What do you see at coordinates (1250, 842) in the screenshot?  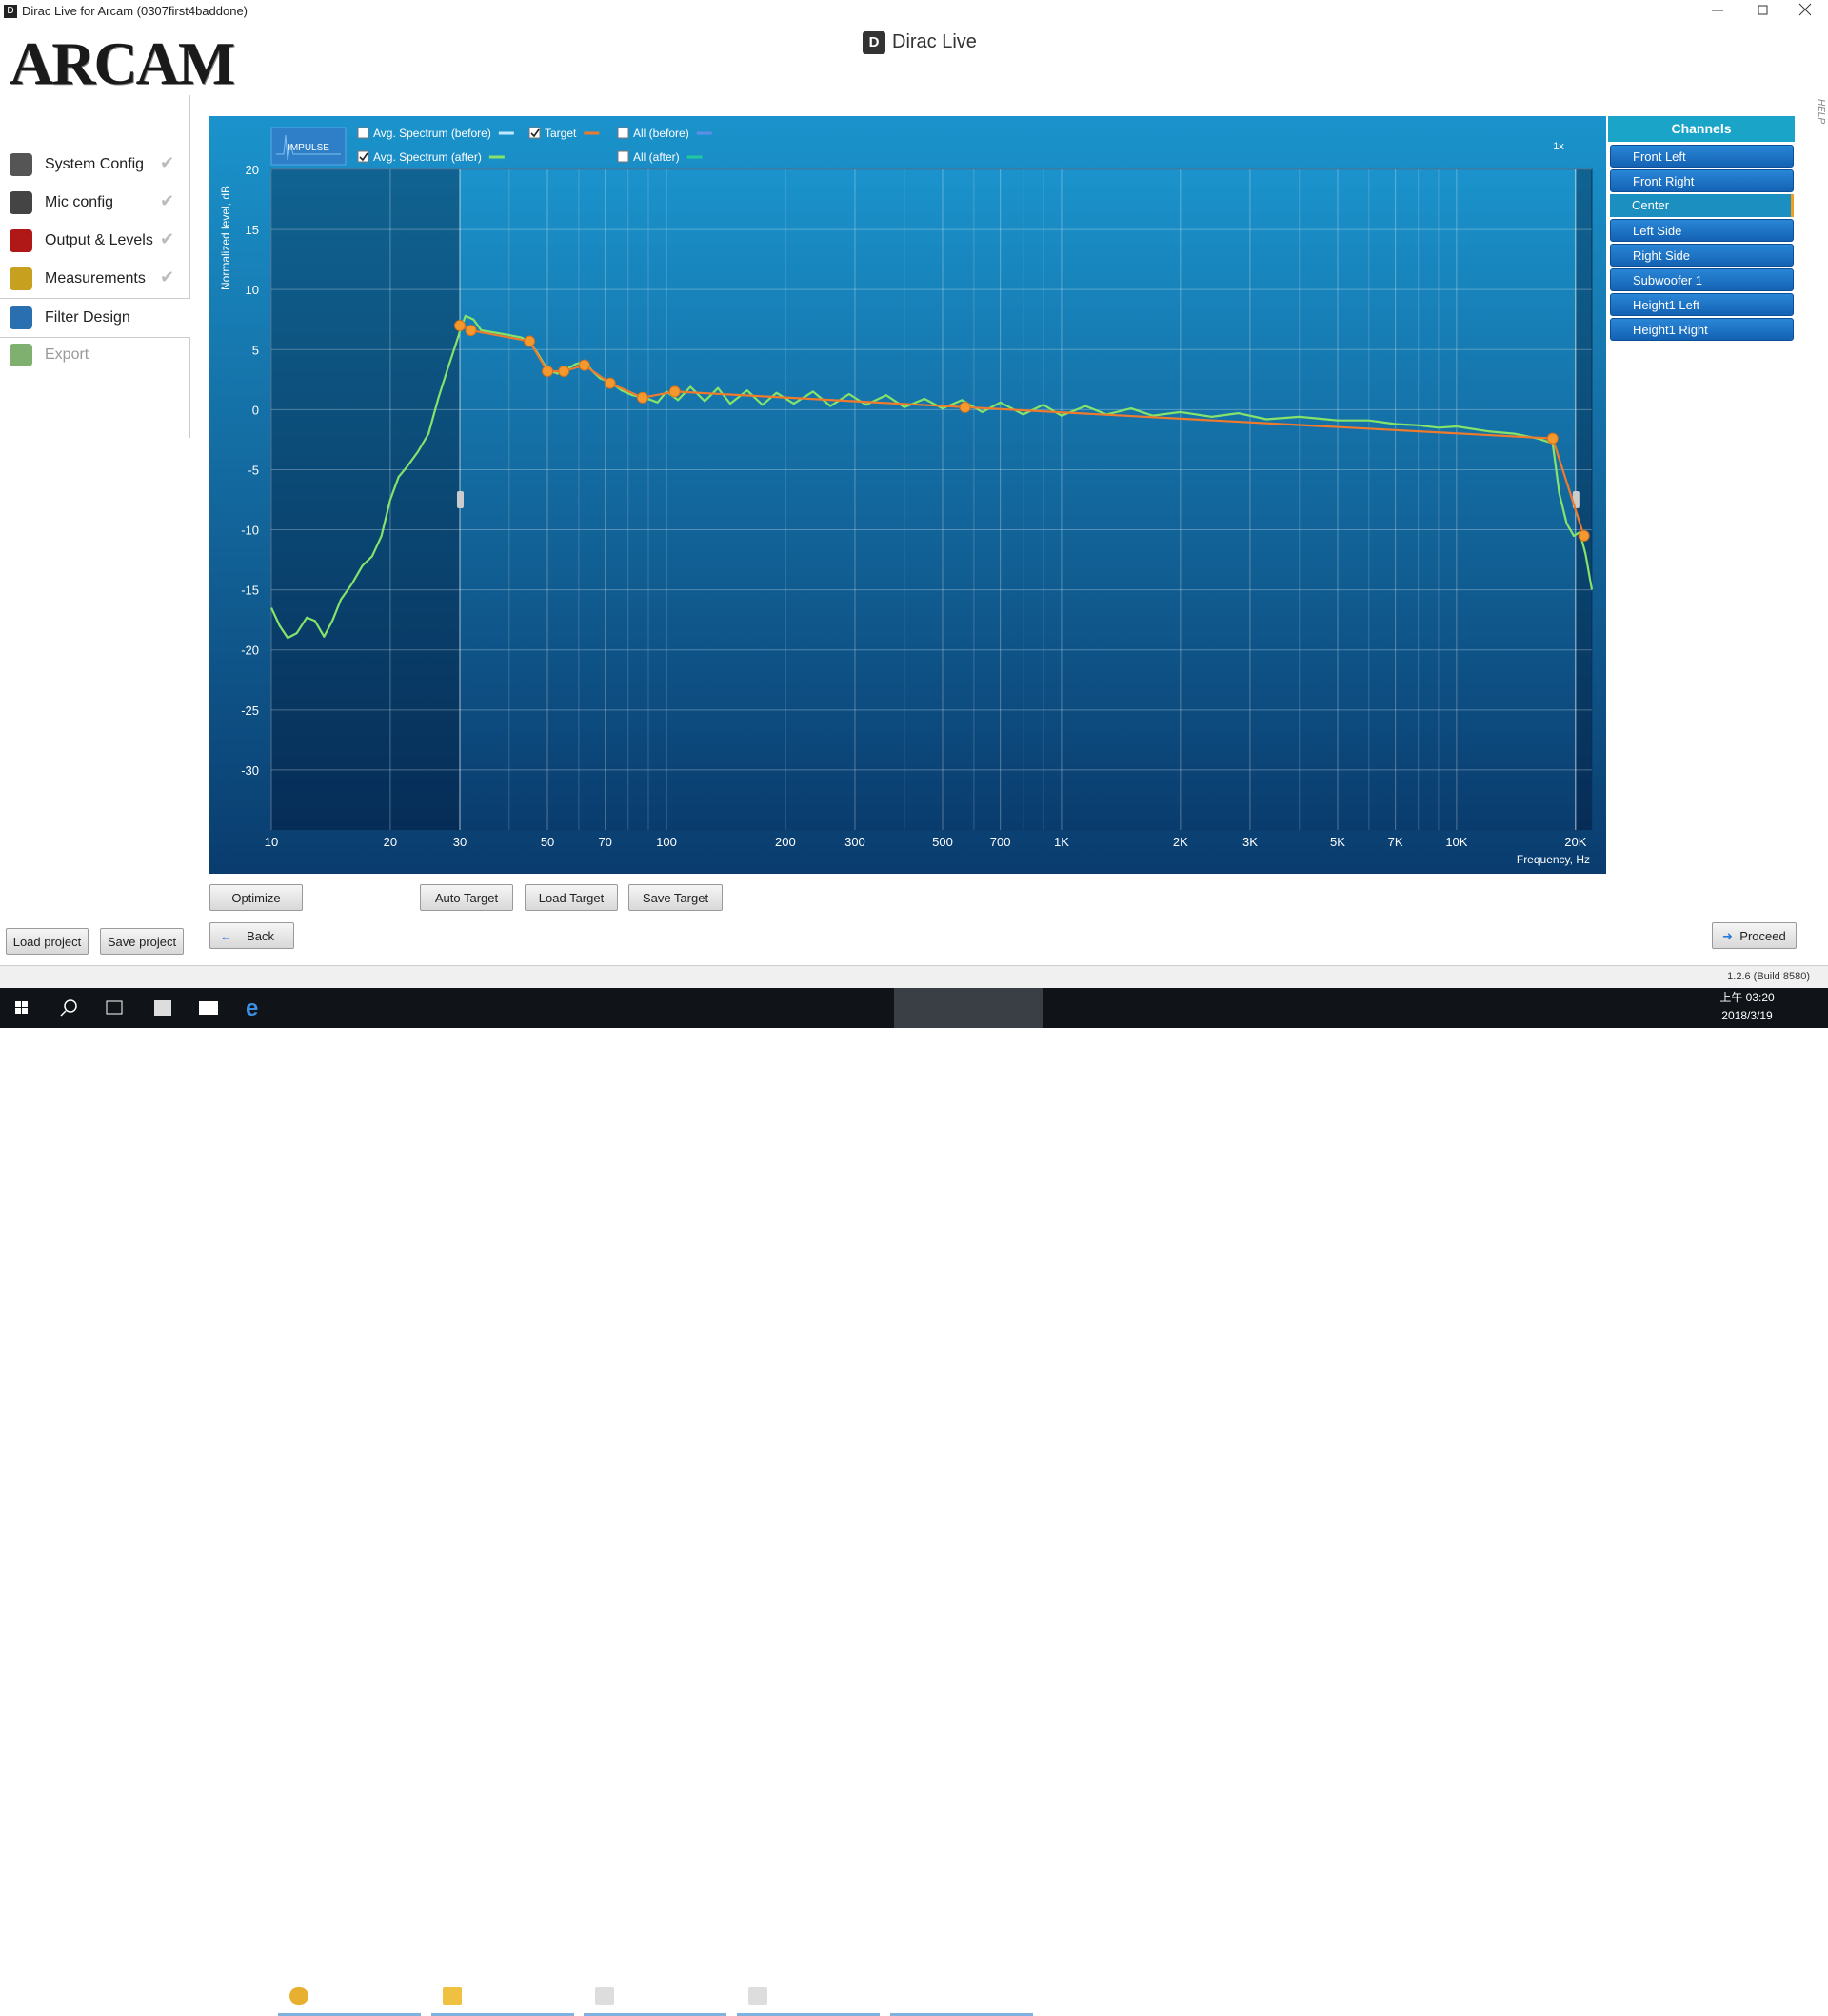 I see `x-tick-label: 3K` at bounding box center [1250, 842].